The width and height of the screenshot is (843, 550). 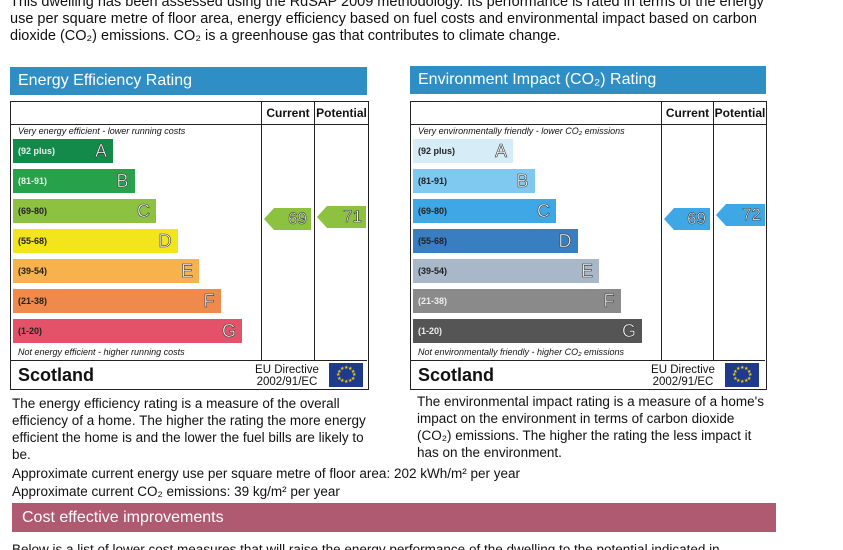 What do you see at coordinates (629, 331) in the screenshot?
I see `environment-band-letter: G` at bounding box center [629, 331].